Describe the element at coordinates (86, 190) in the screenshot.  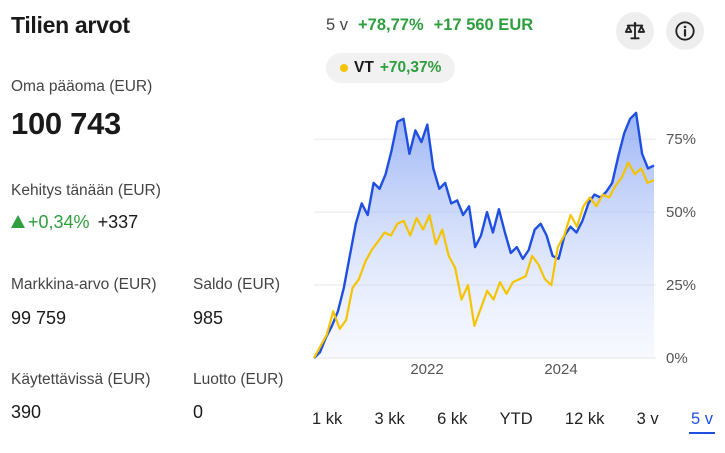
I see `today-change-label: Kehitys tänään (EUR)` at that location.